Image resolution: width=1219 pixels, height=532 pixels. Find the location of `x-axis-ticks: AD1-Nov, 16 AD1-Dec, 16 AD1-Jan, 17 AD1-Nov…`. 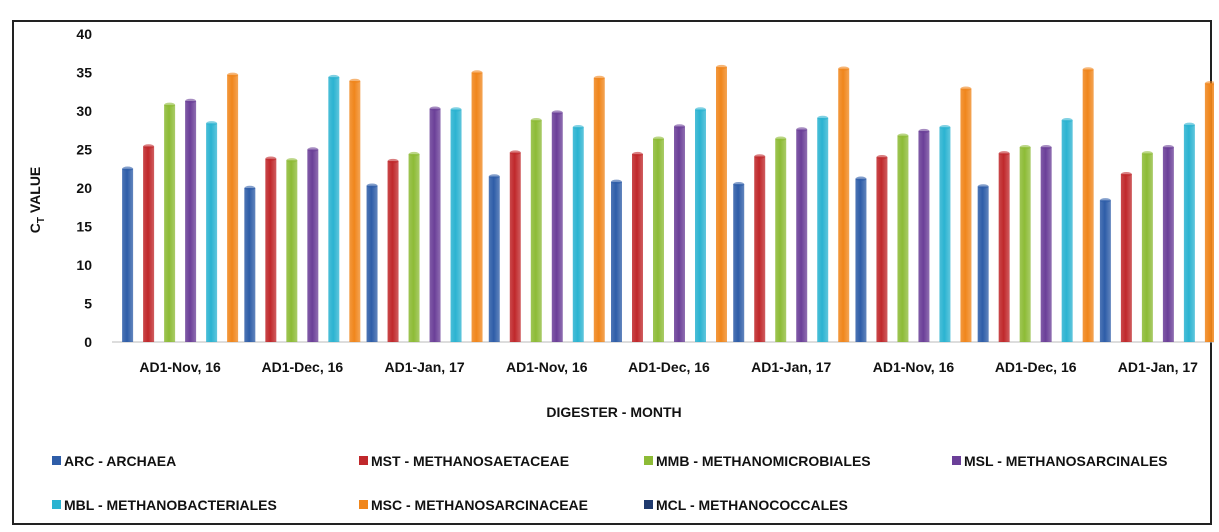

x-axis-ticks: AD1-Nov, 16 AD1-Dec, 16 AD1-Jan, 17 AD1-Nov… is located at coordinates (668, 367).